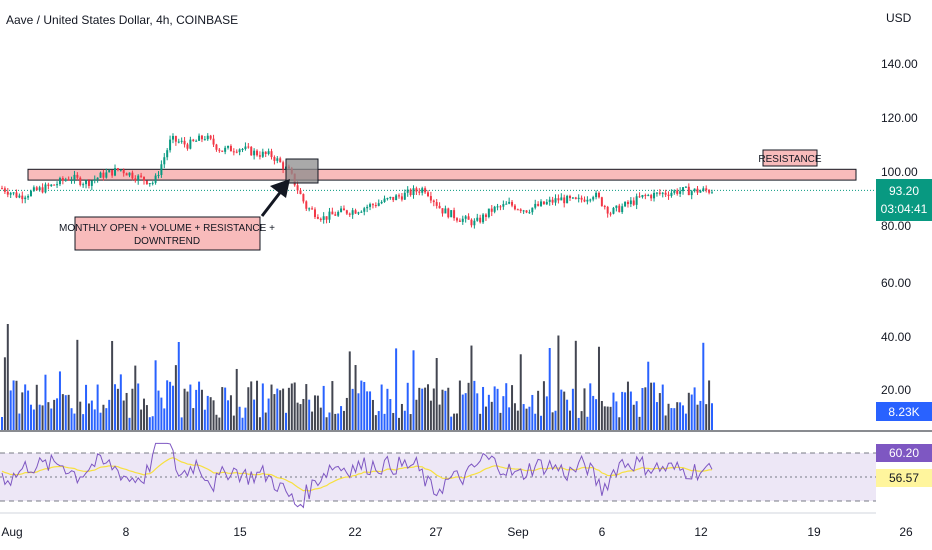 This screenshot has width=932, height=550. What do you see at coordinates (167, 233) in the screenshot?
I see `monthly-note-box` at bounding box center [167, 233].